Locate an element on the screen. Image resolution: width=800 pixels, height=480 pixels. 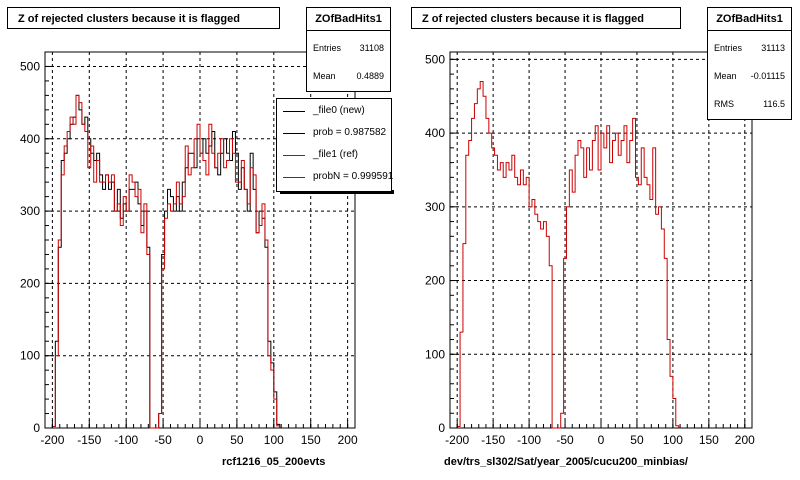
legend-label-prob: prob = 0.987582 is located at coordinates (350, 132).